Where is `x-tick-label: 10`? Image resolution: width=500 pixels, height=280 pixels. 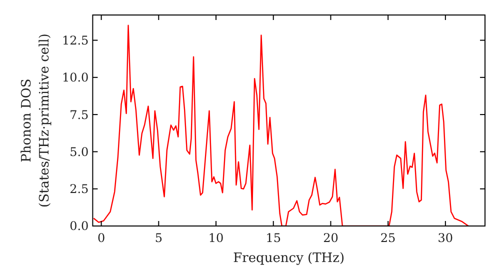
x-tick-label: 10 is located at coordinates (216, 238).